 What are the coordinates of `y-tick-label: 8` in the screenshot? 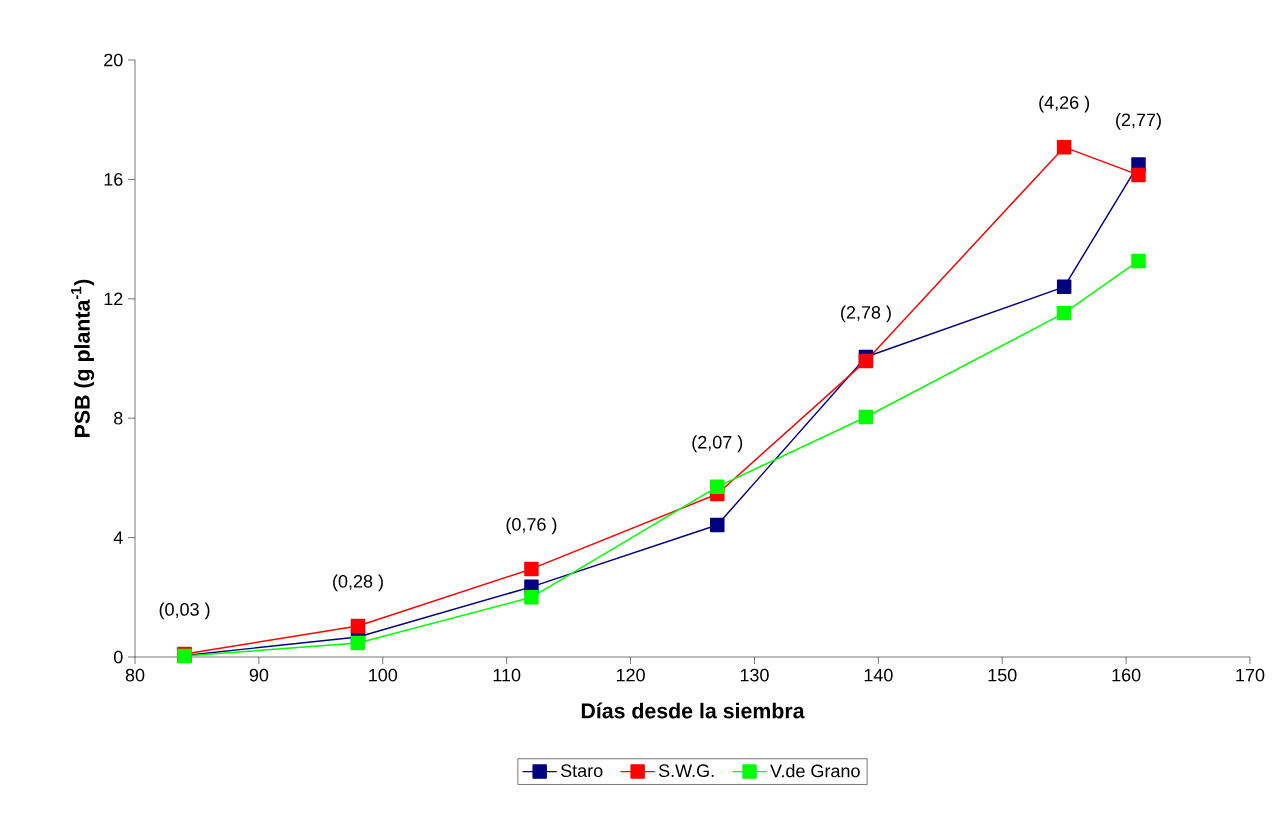 It's located at (118, 418).